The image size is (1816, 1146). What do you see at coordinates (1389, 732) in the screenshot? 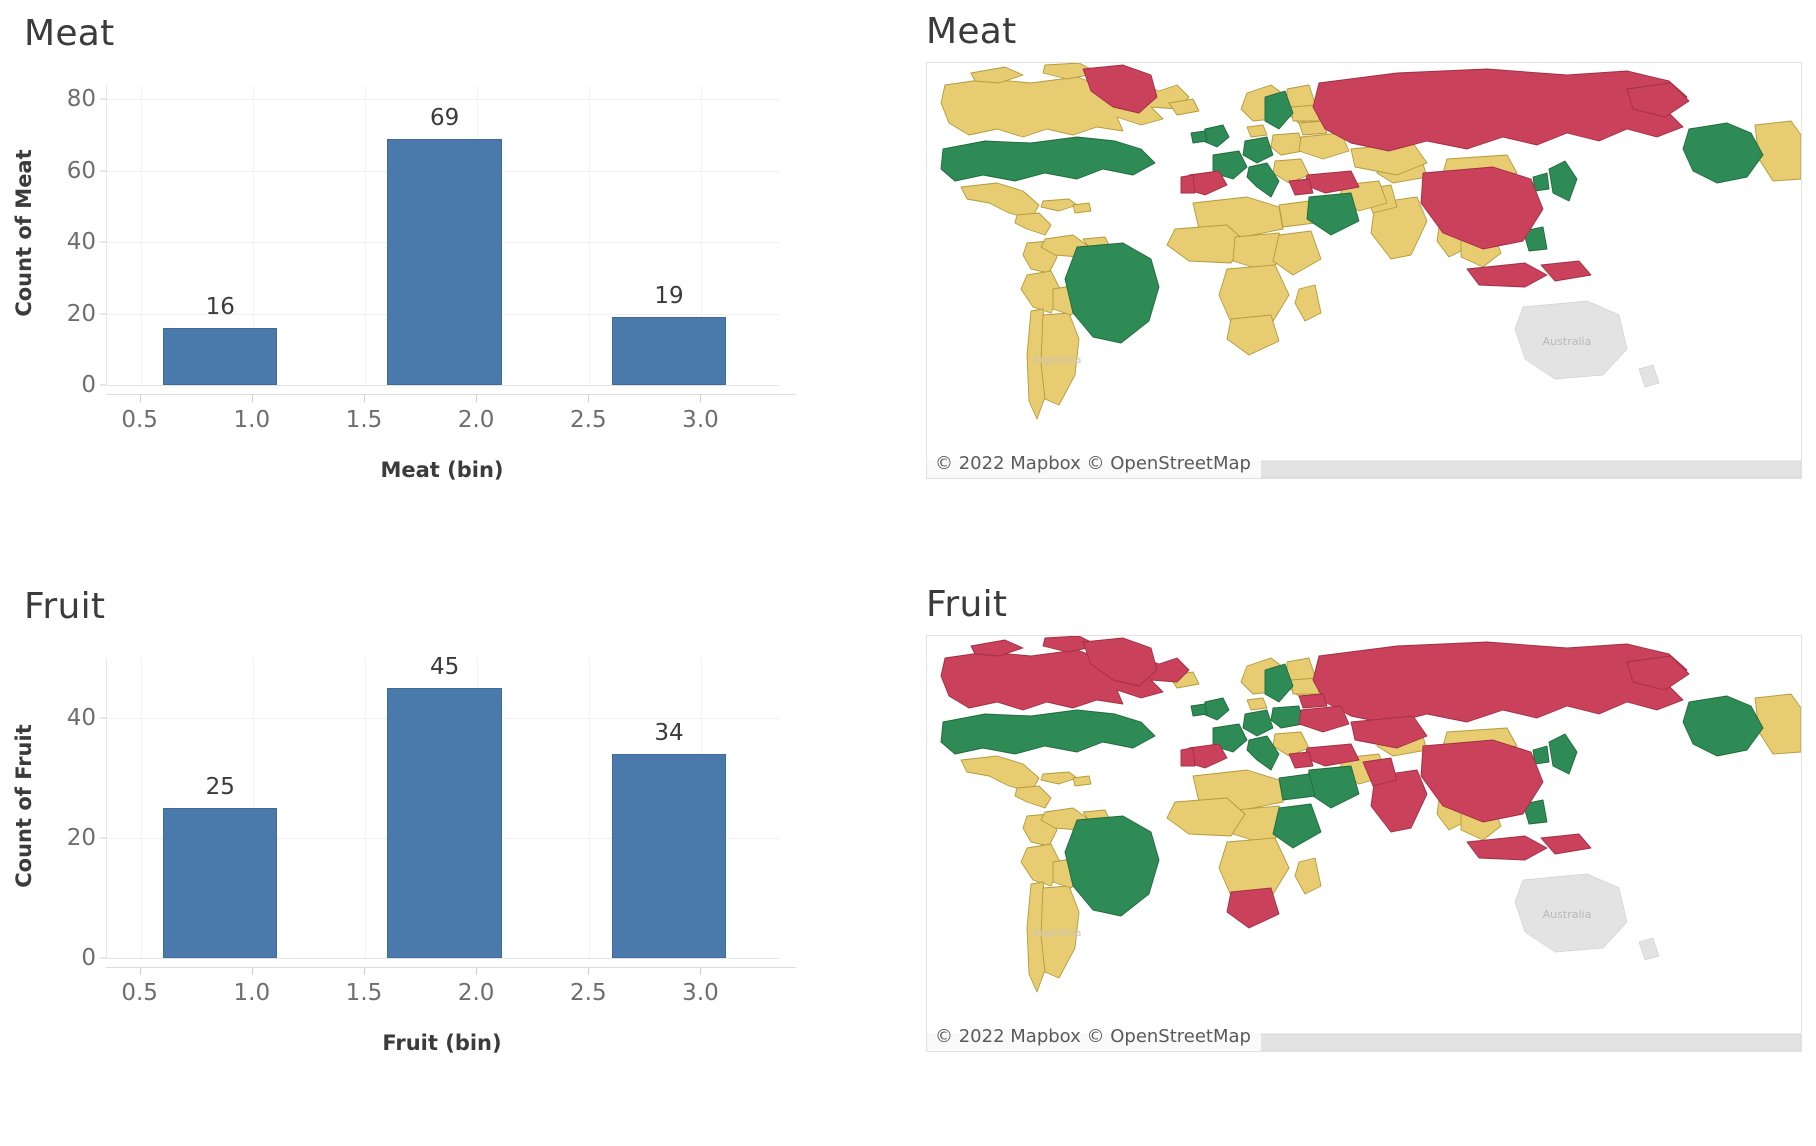
I see `map-country-kazakh` at bounding box center [1389, 732].